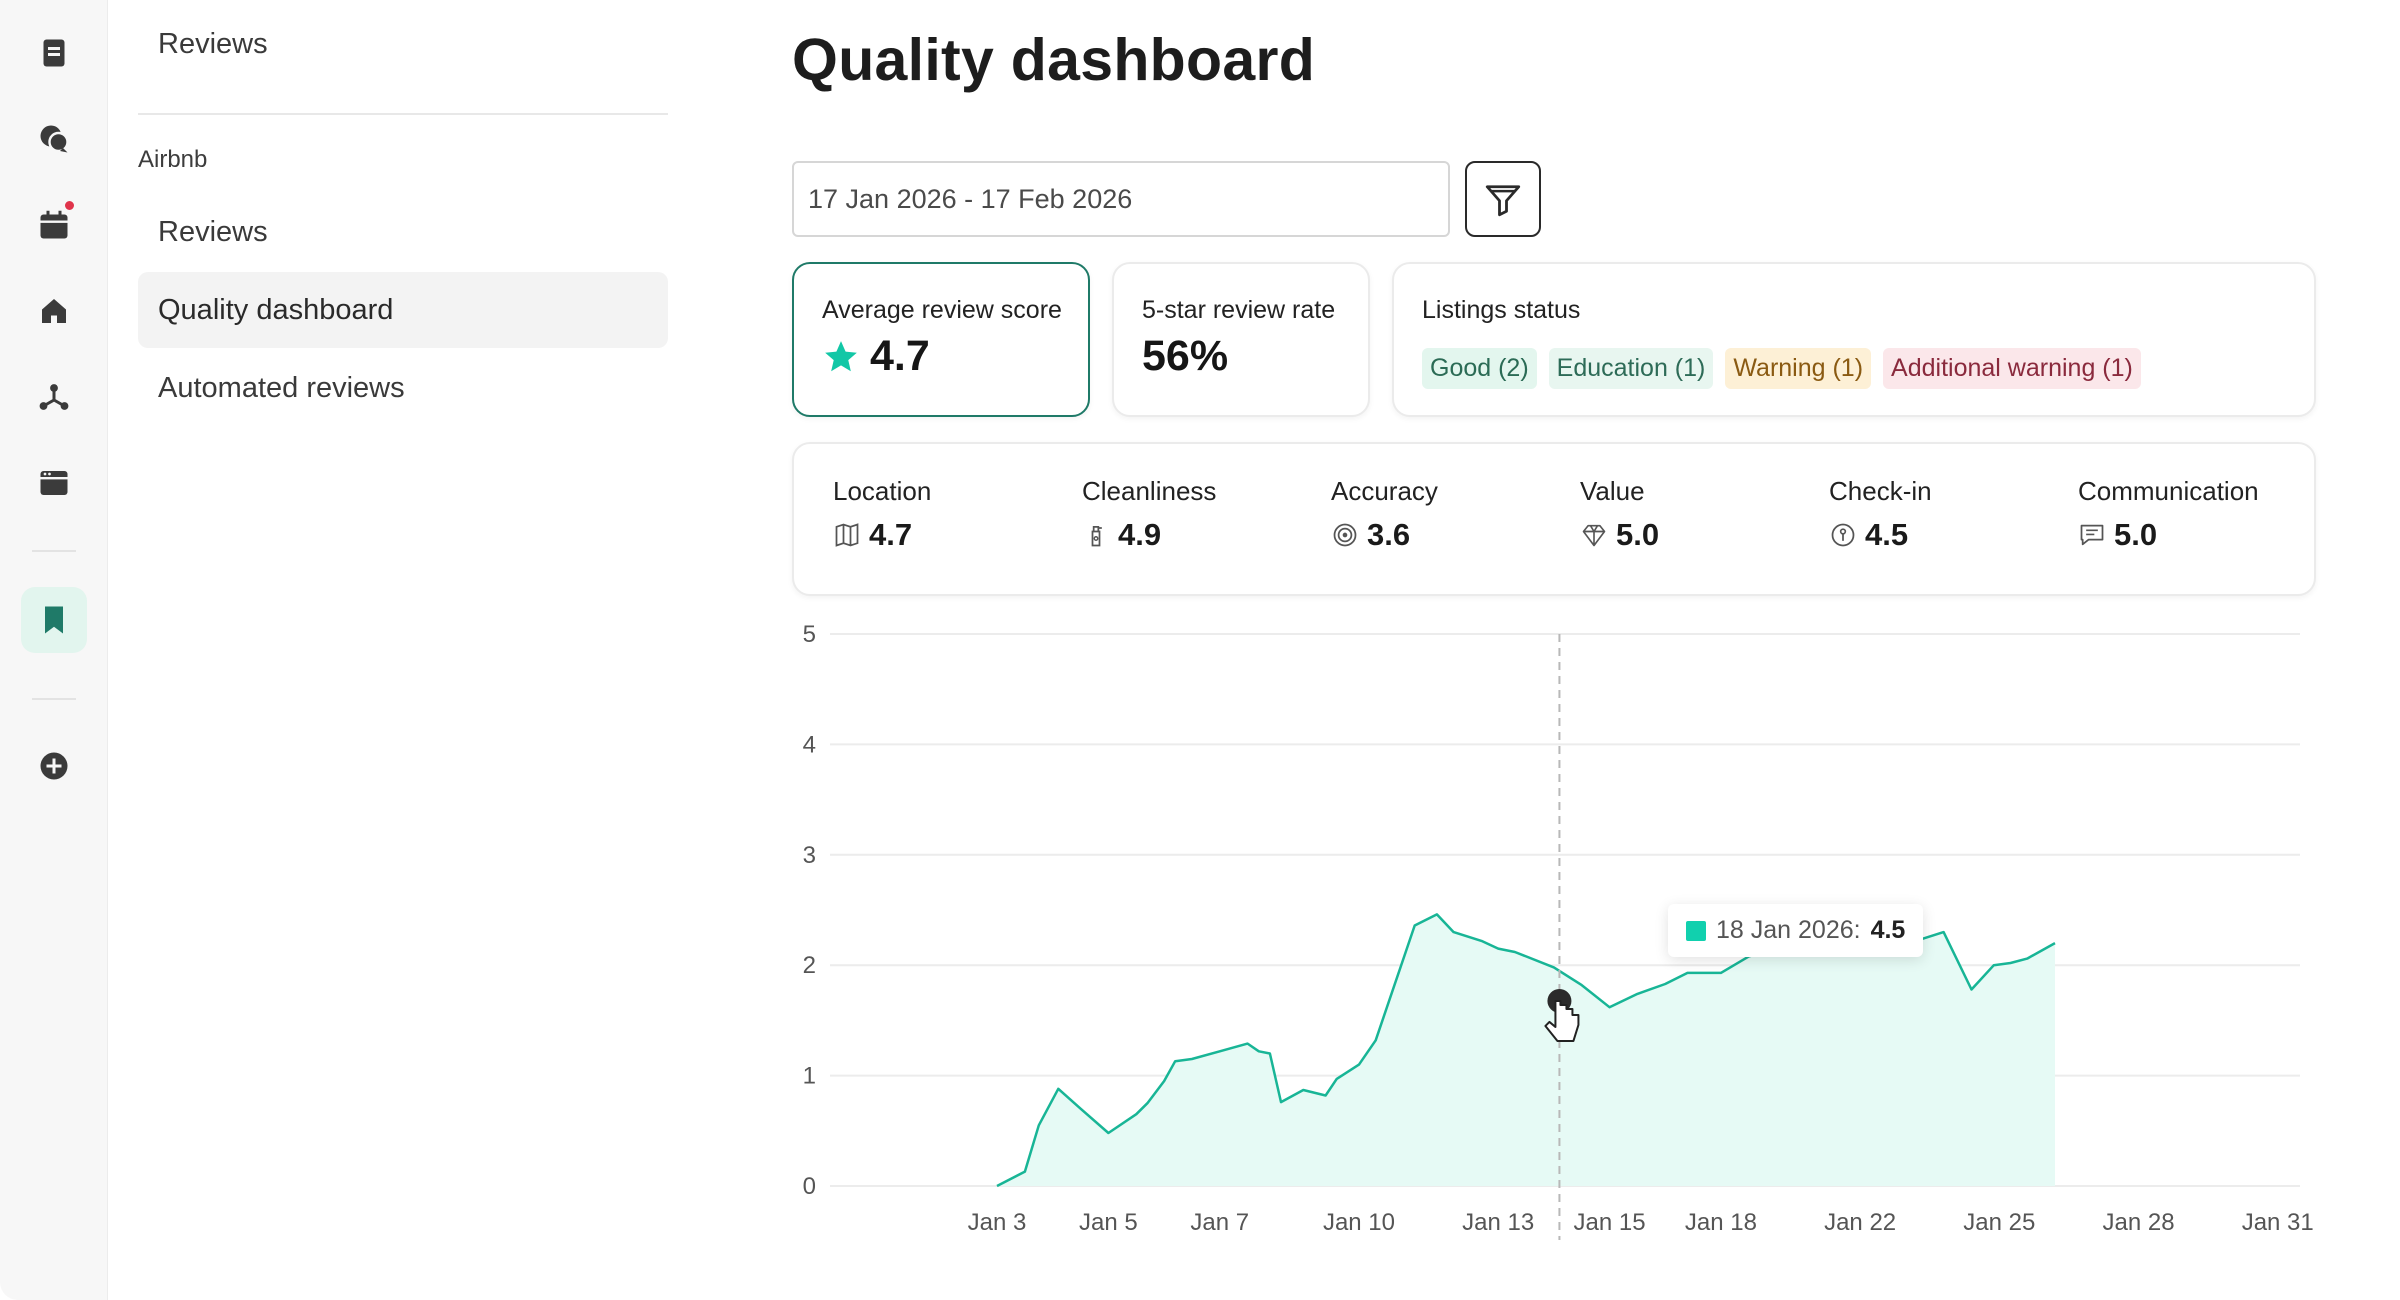 The image size is (2400, 1300). I want to click on metric-value-row: 3.6, so click(1384, 535).